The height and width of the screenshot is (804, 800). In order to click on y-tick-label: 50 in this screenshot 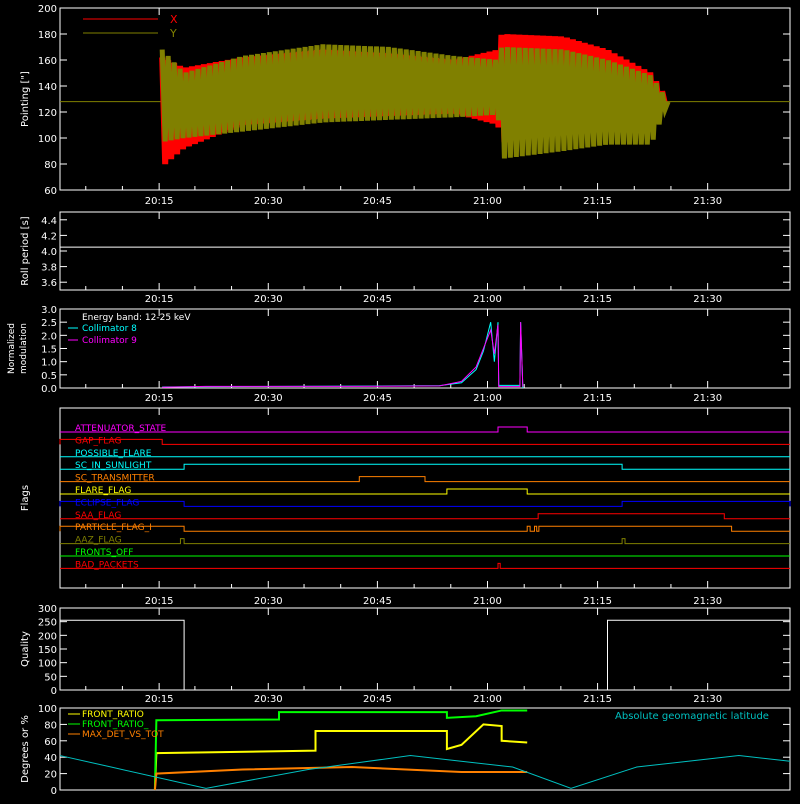, I will do `click(50, 677)`.